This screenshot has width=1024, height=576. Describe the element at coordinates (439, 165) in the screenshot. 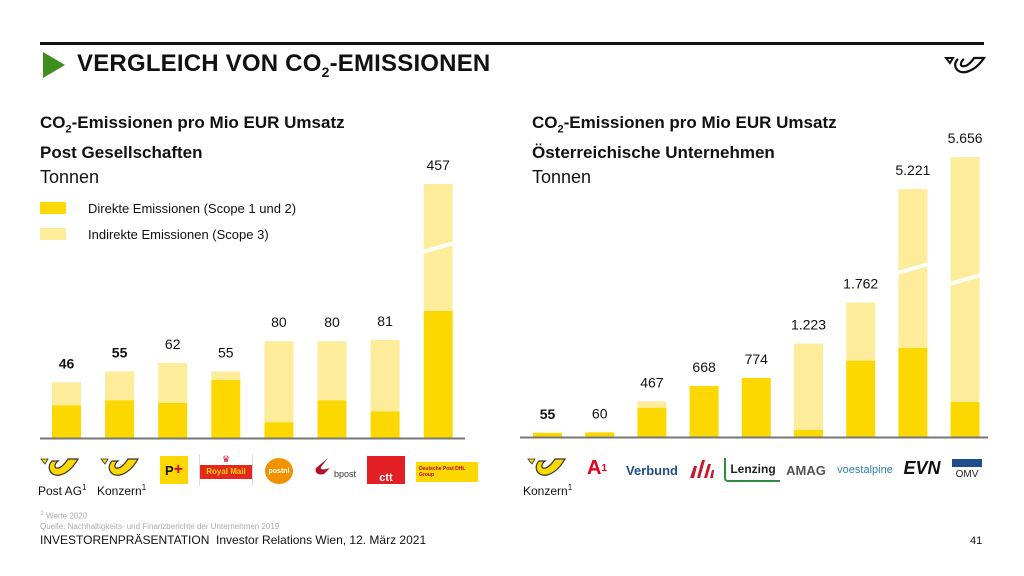

I see `data-label-7: 457` at that location.